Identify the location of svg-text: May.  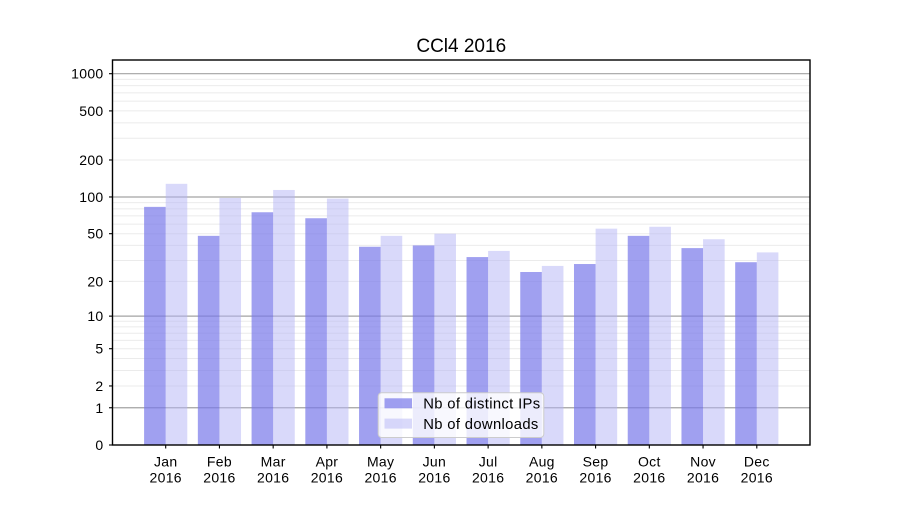
(380, 461).